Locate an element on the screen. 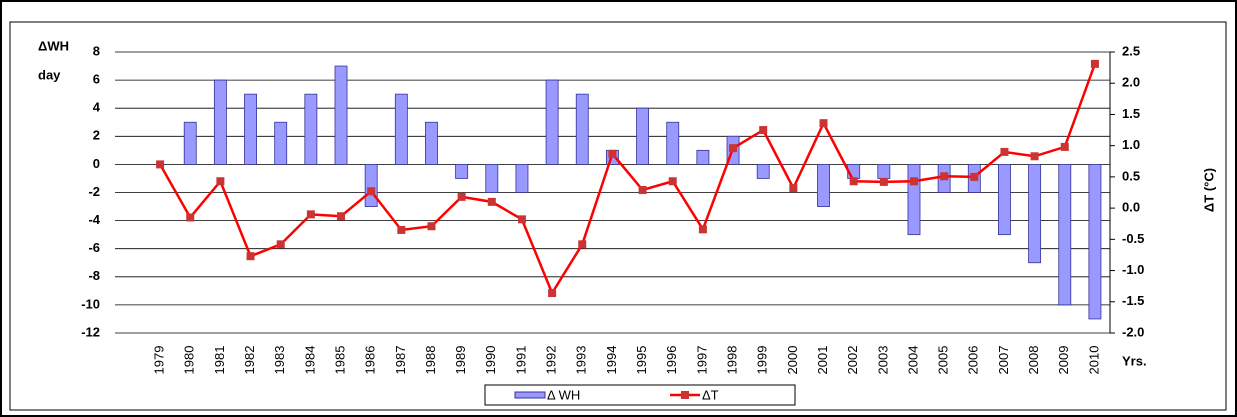 Image resolution: width=1237 pixels, height=417 pixels. x-tick-label: 1999 is located at coordinates (762, 360).